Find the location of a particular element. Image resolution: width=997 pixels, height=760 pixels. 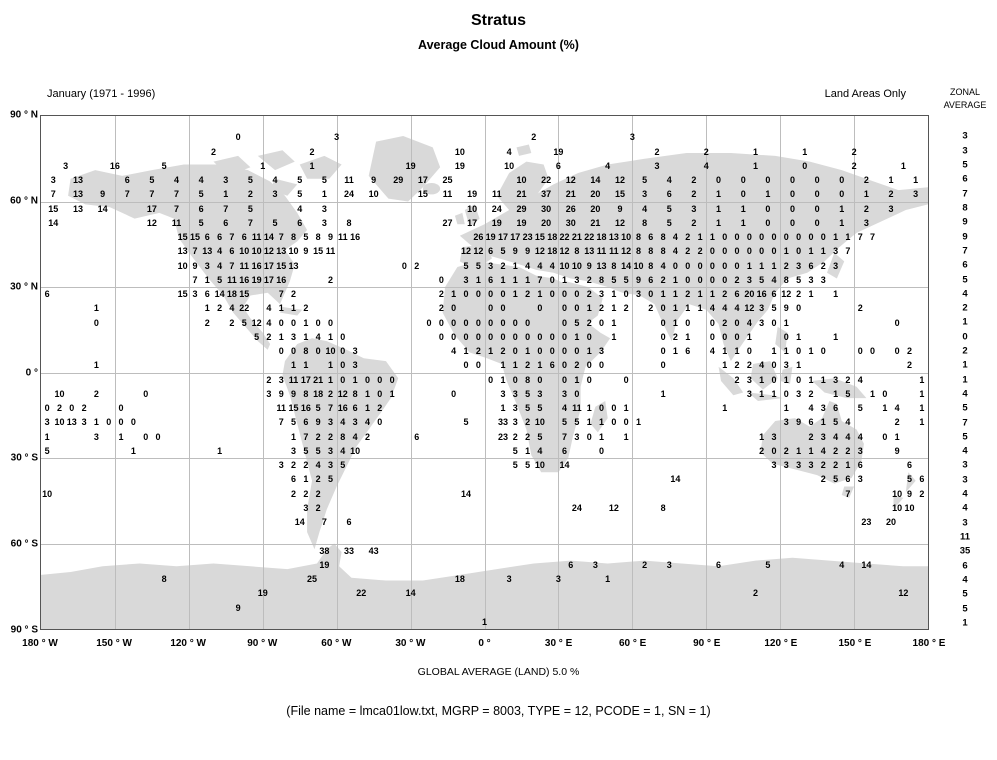

zonal-average-value: 3 is located at coordinates (965, 136).